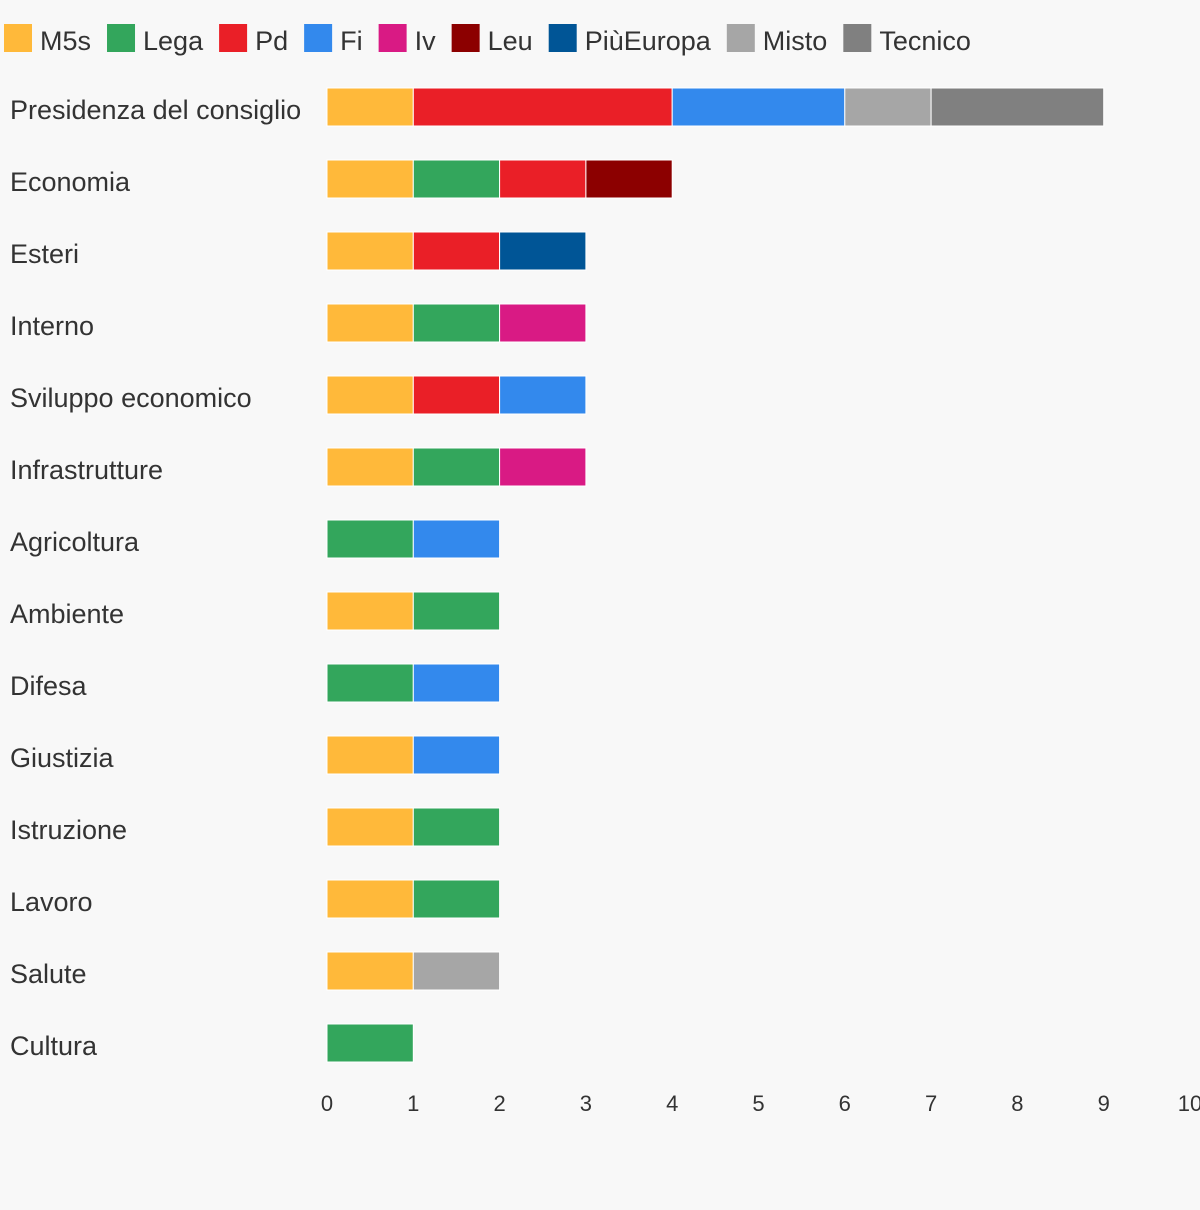  Describe the element at coordinates (370, 539) in the screenshot. I see `bar-agricoltura-lega` at that location.